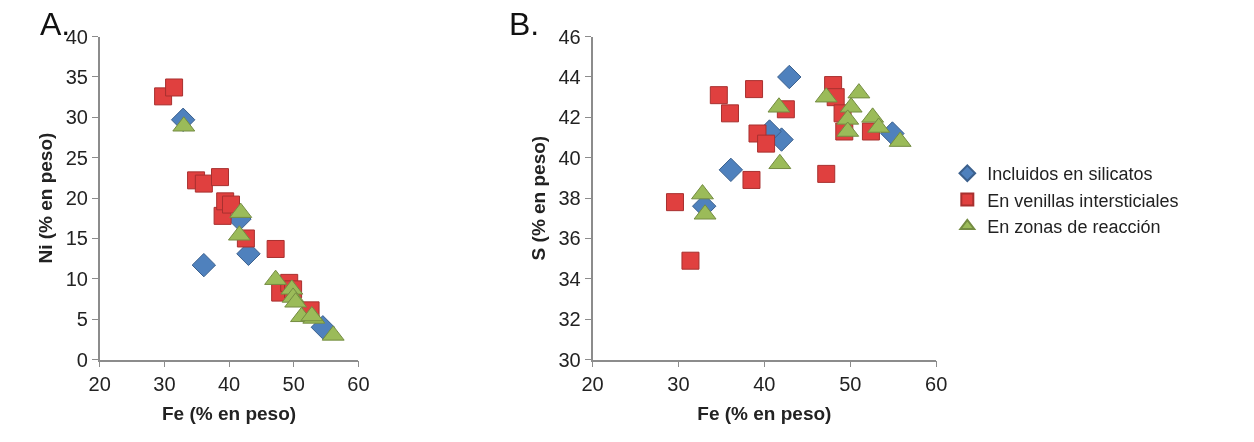  What do you see at coordinates (569, 238) in the screenshot?
I see `y-tick-label: 36` at bounding box center [569, 238].